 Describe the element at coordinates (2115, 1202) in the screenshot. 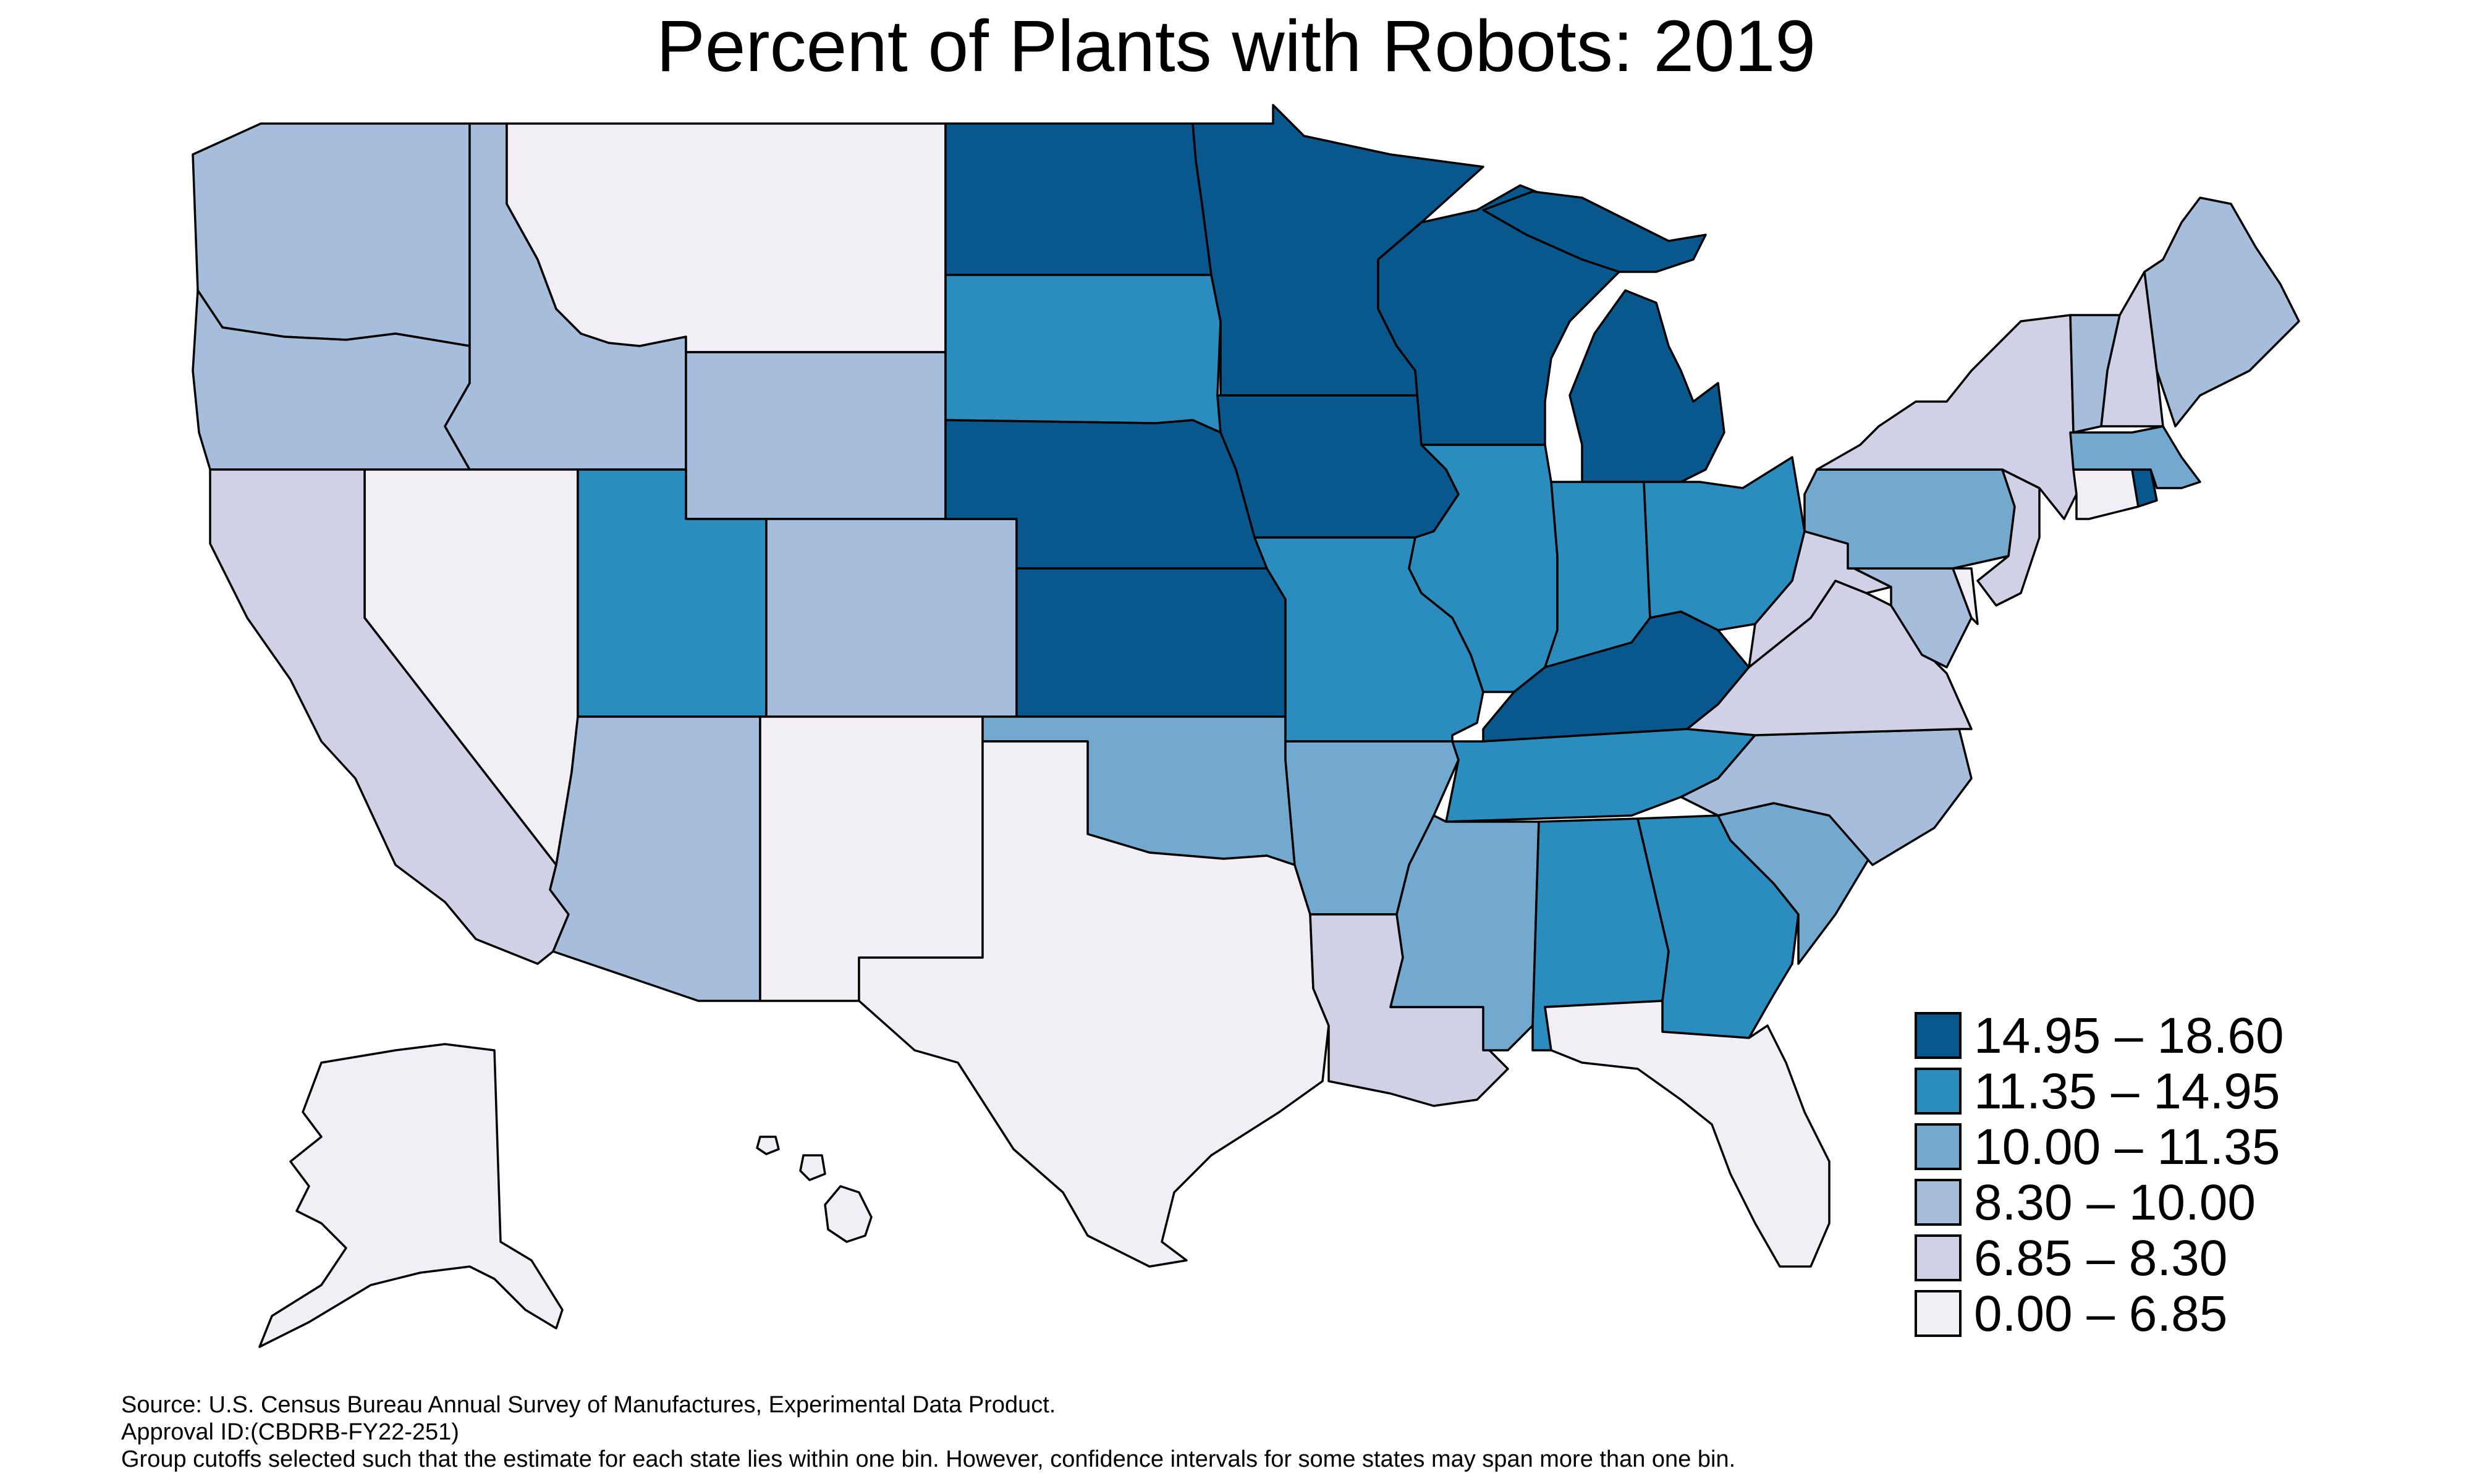

I see `legend-label: 8.30 – 10.00` at that location.